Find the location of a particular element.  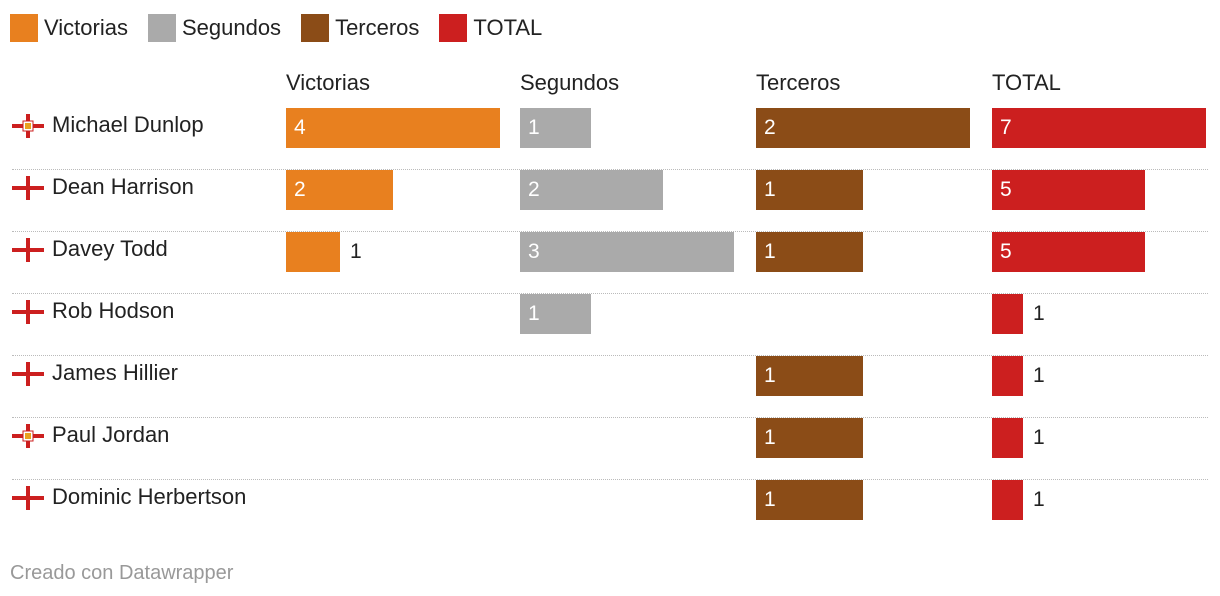

legend-label: TOTAL is located at coordinates (508, 27).